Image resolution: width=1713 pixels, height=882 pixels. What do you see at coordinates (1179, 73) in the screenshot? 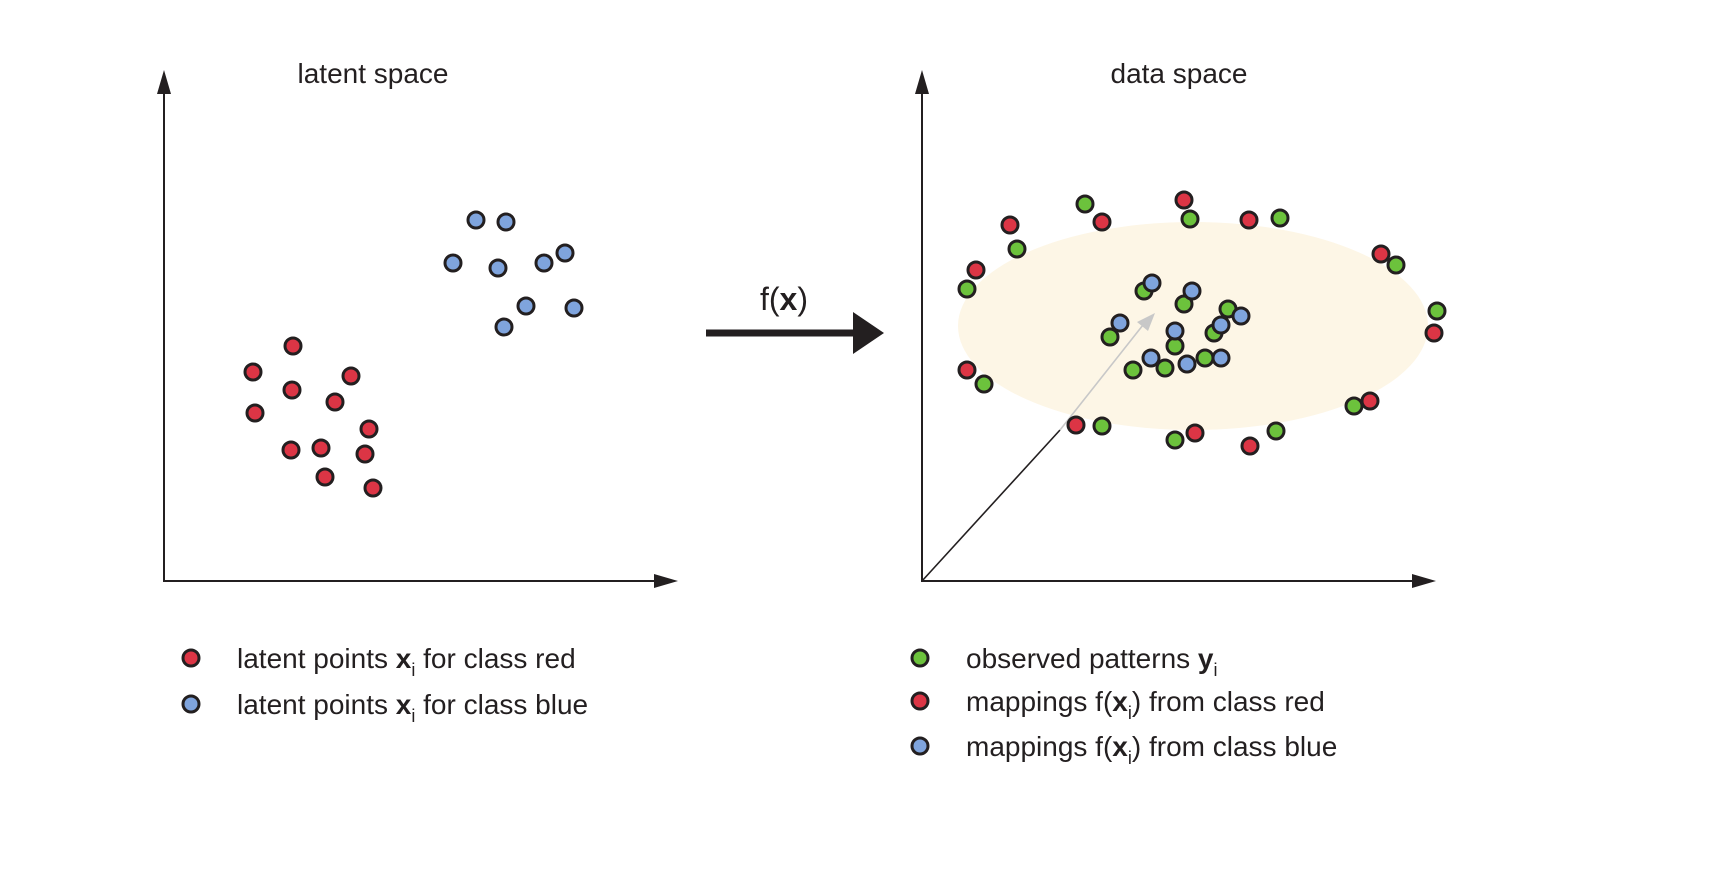
I see `data-space-title: data space` at bounding box center [1179, 73].